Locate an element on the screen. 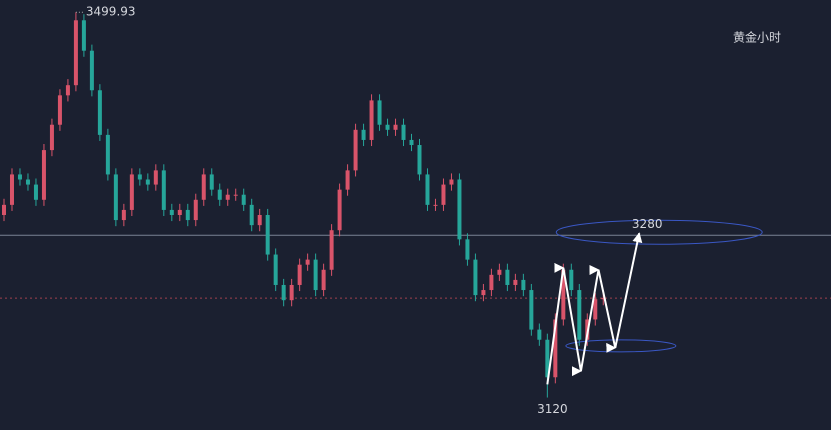 Image resolution: width=831 pixels, height=430 pixels. chart-title: 黄金小时 is located at coordinates (757, 37).